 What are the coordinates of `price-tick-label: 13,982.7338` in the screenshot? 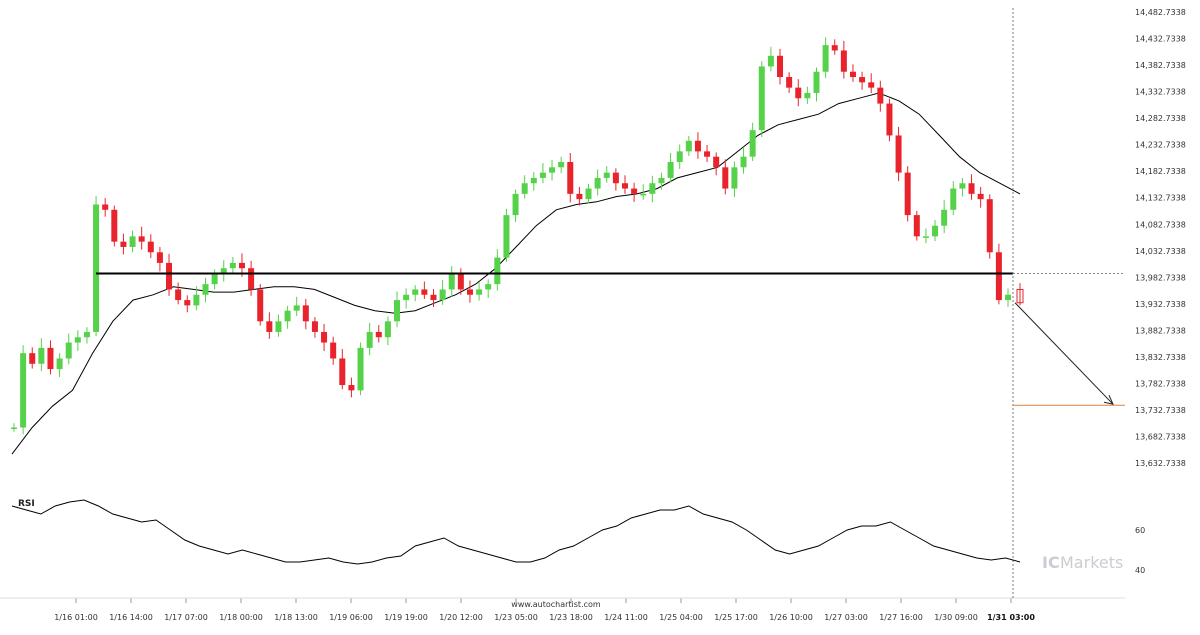 It's located at (1160, 277).